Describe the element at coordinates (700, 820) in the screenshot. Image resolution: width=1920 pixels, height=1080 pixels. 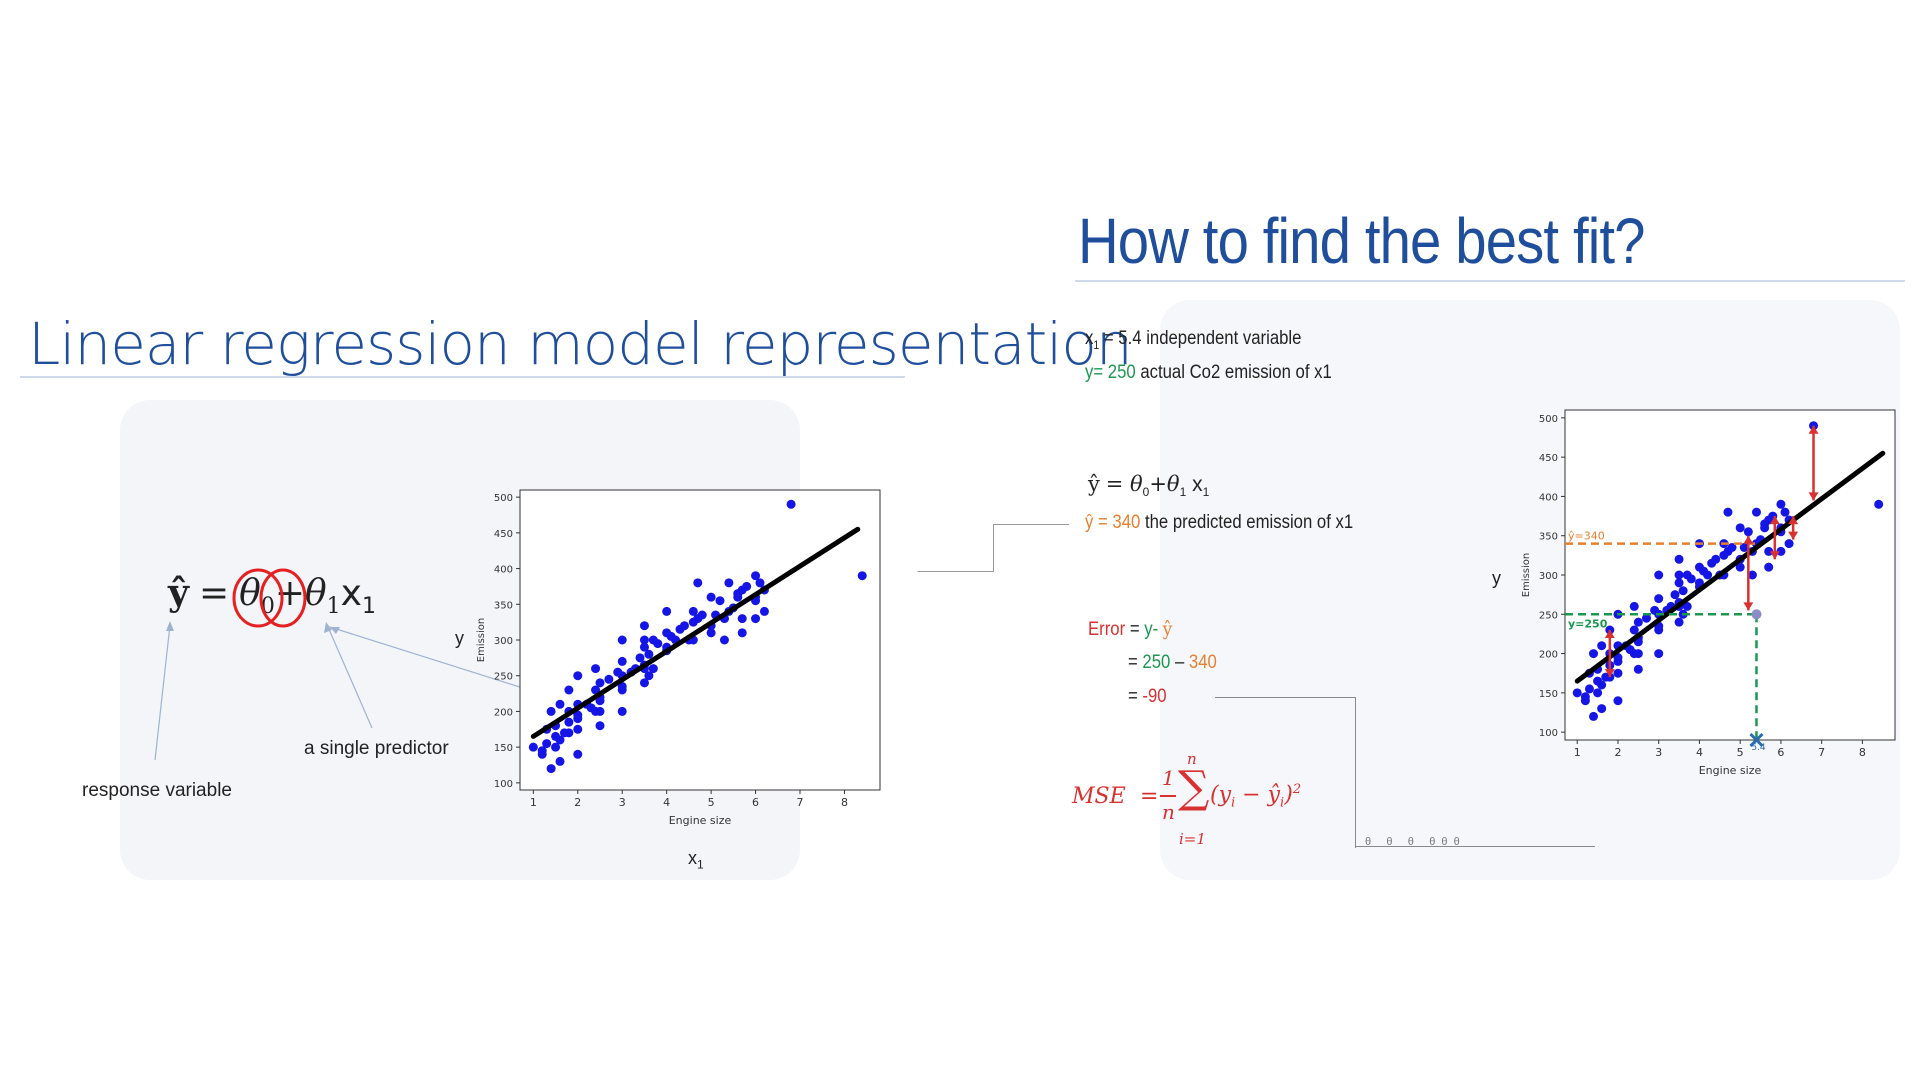
I see `x-axis-label: Engine size` at that location.